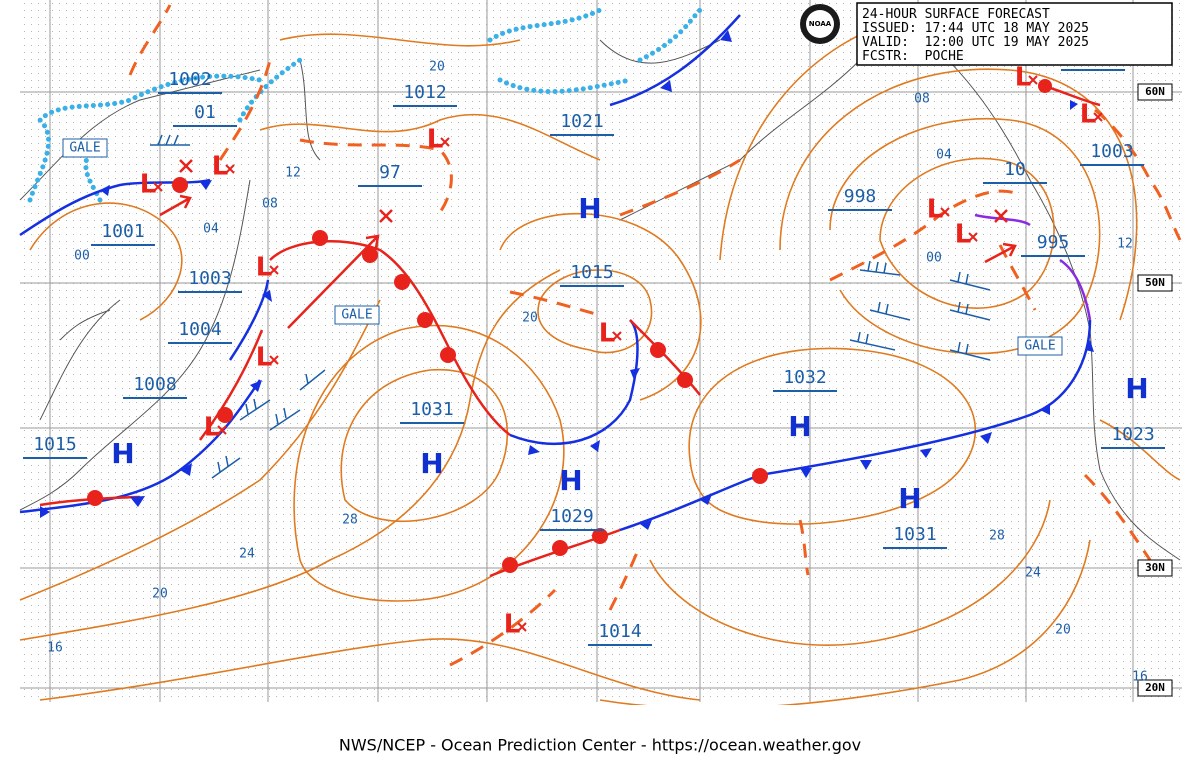 The height and width of the screenshot is (764, 1200). I want to click on pressure-label: 1029, so click(571, 516).